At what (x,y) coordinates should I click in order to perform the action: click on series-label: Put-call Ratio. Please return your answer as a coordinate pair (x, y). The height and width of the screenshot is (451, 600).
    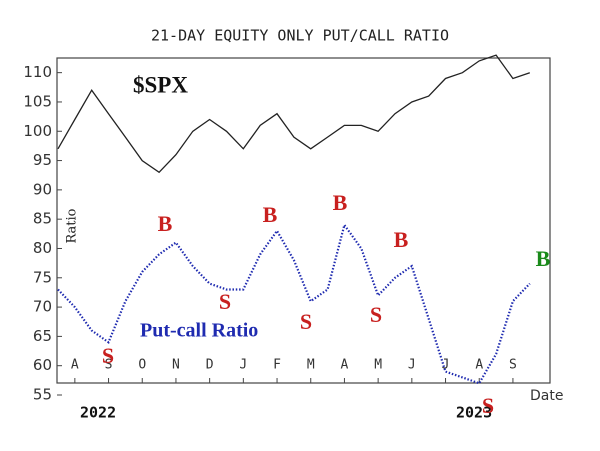
    Looking at the image, I should click on (199, 331).